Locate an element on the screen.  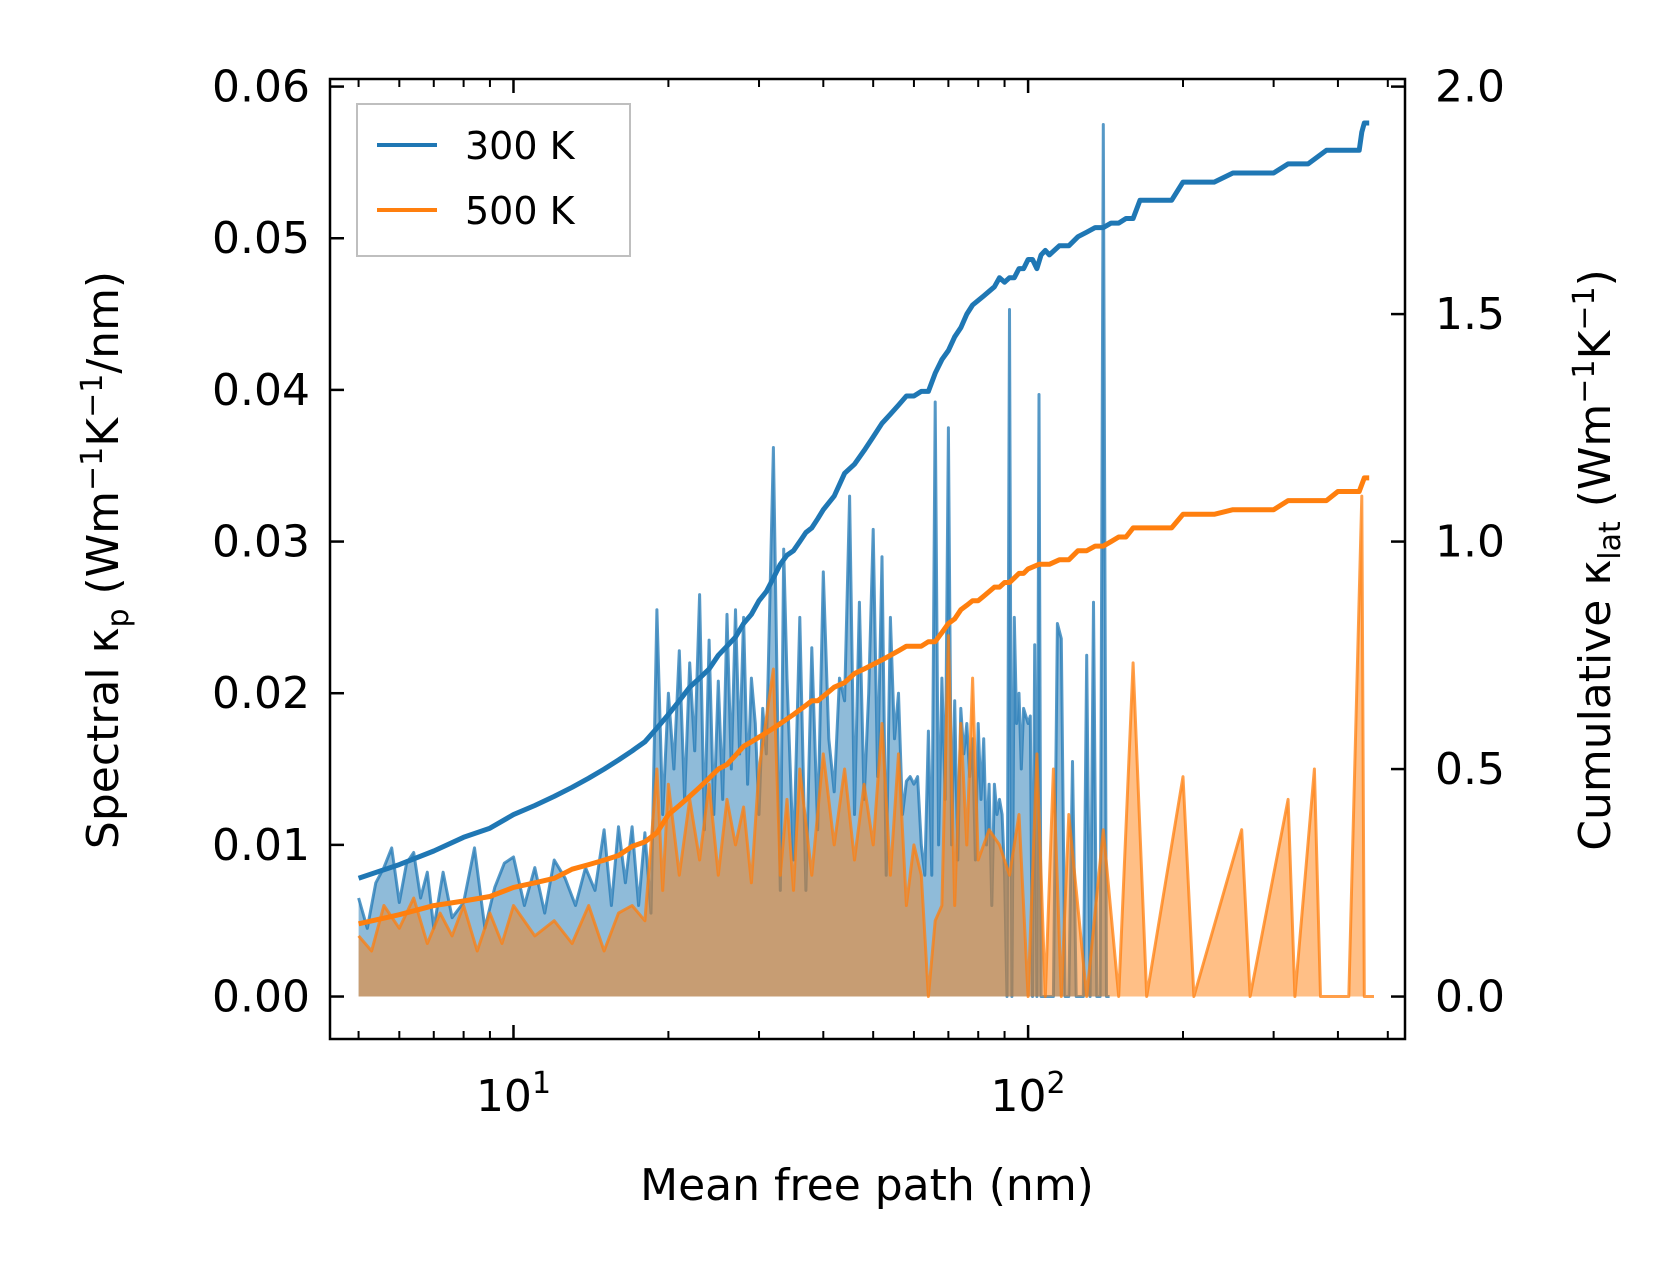
right-y-title-tail: ) is located at coordinates (1595, 277).